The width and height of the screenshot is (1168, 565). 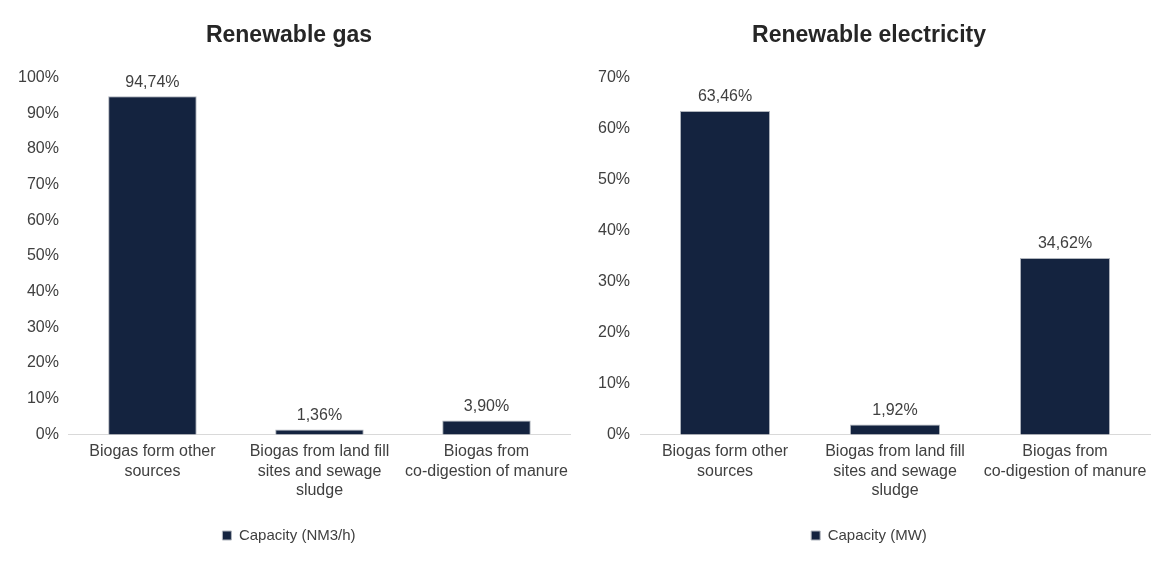 I want to click on y-tick-label: 80%, so click(x=42, y=148).